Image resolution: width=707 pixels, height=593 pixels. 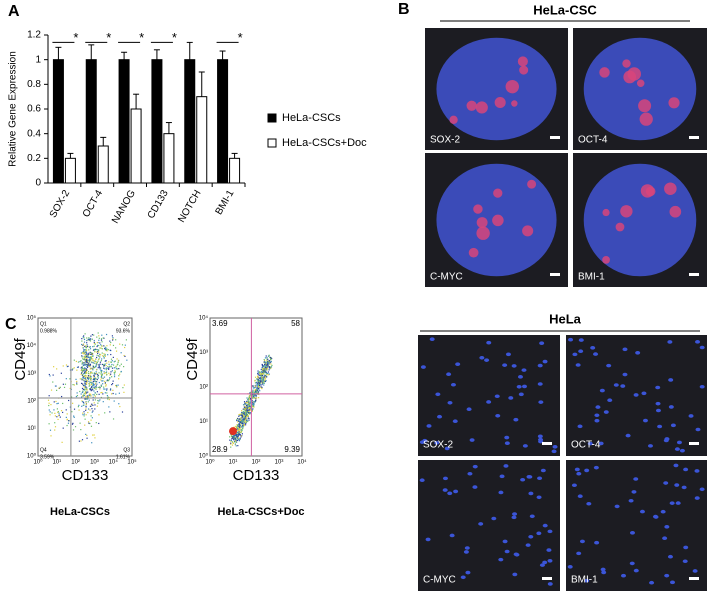 What do you see at coordinates (38, 462) in the screenshot?
I see `x-tick-label: 10⁰` at bounding box center [38, 462].